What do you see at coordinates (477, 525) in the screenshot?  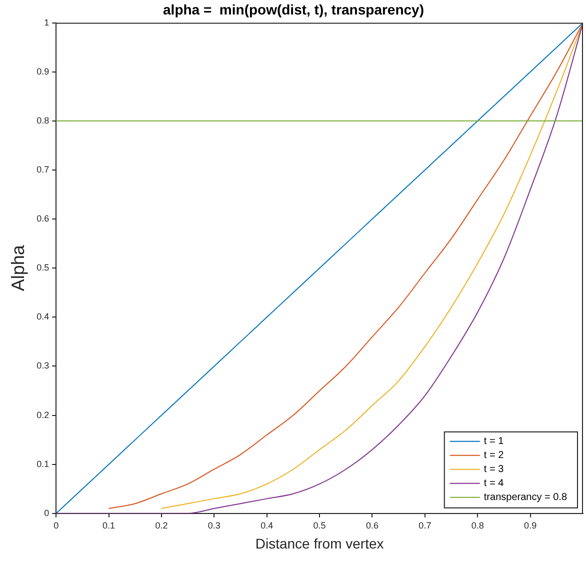 I see `x-tick-label: 0.8` at bounding box center [477, 525].